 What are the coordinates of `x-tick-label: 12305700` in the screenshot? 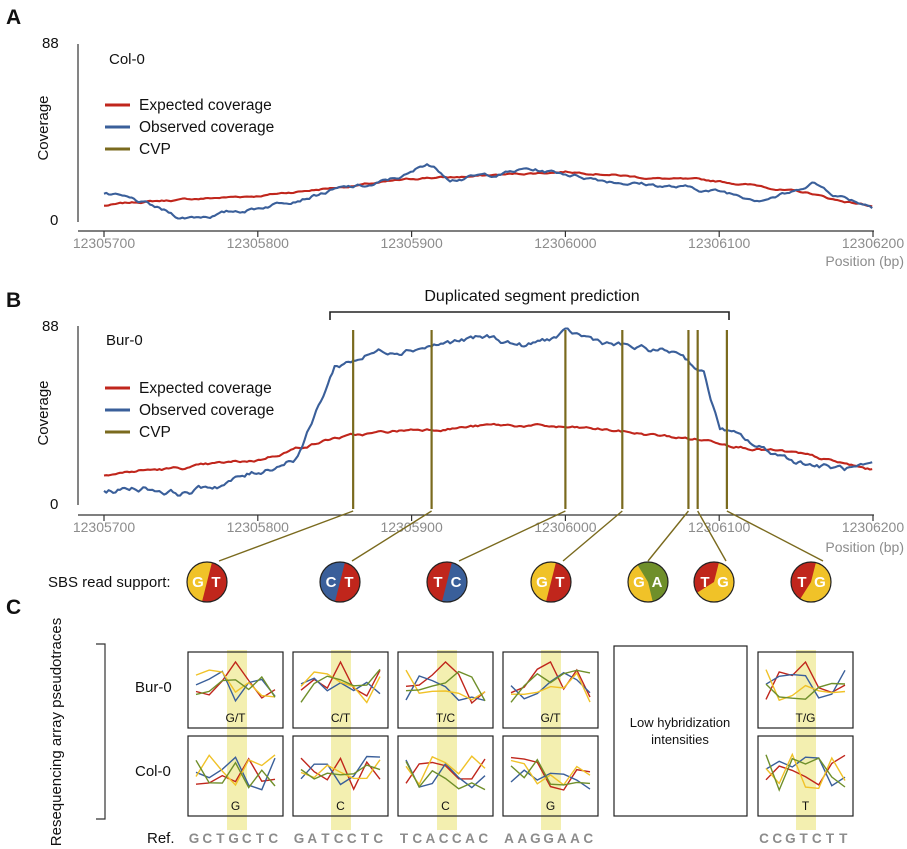 It's located at (104, 527).